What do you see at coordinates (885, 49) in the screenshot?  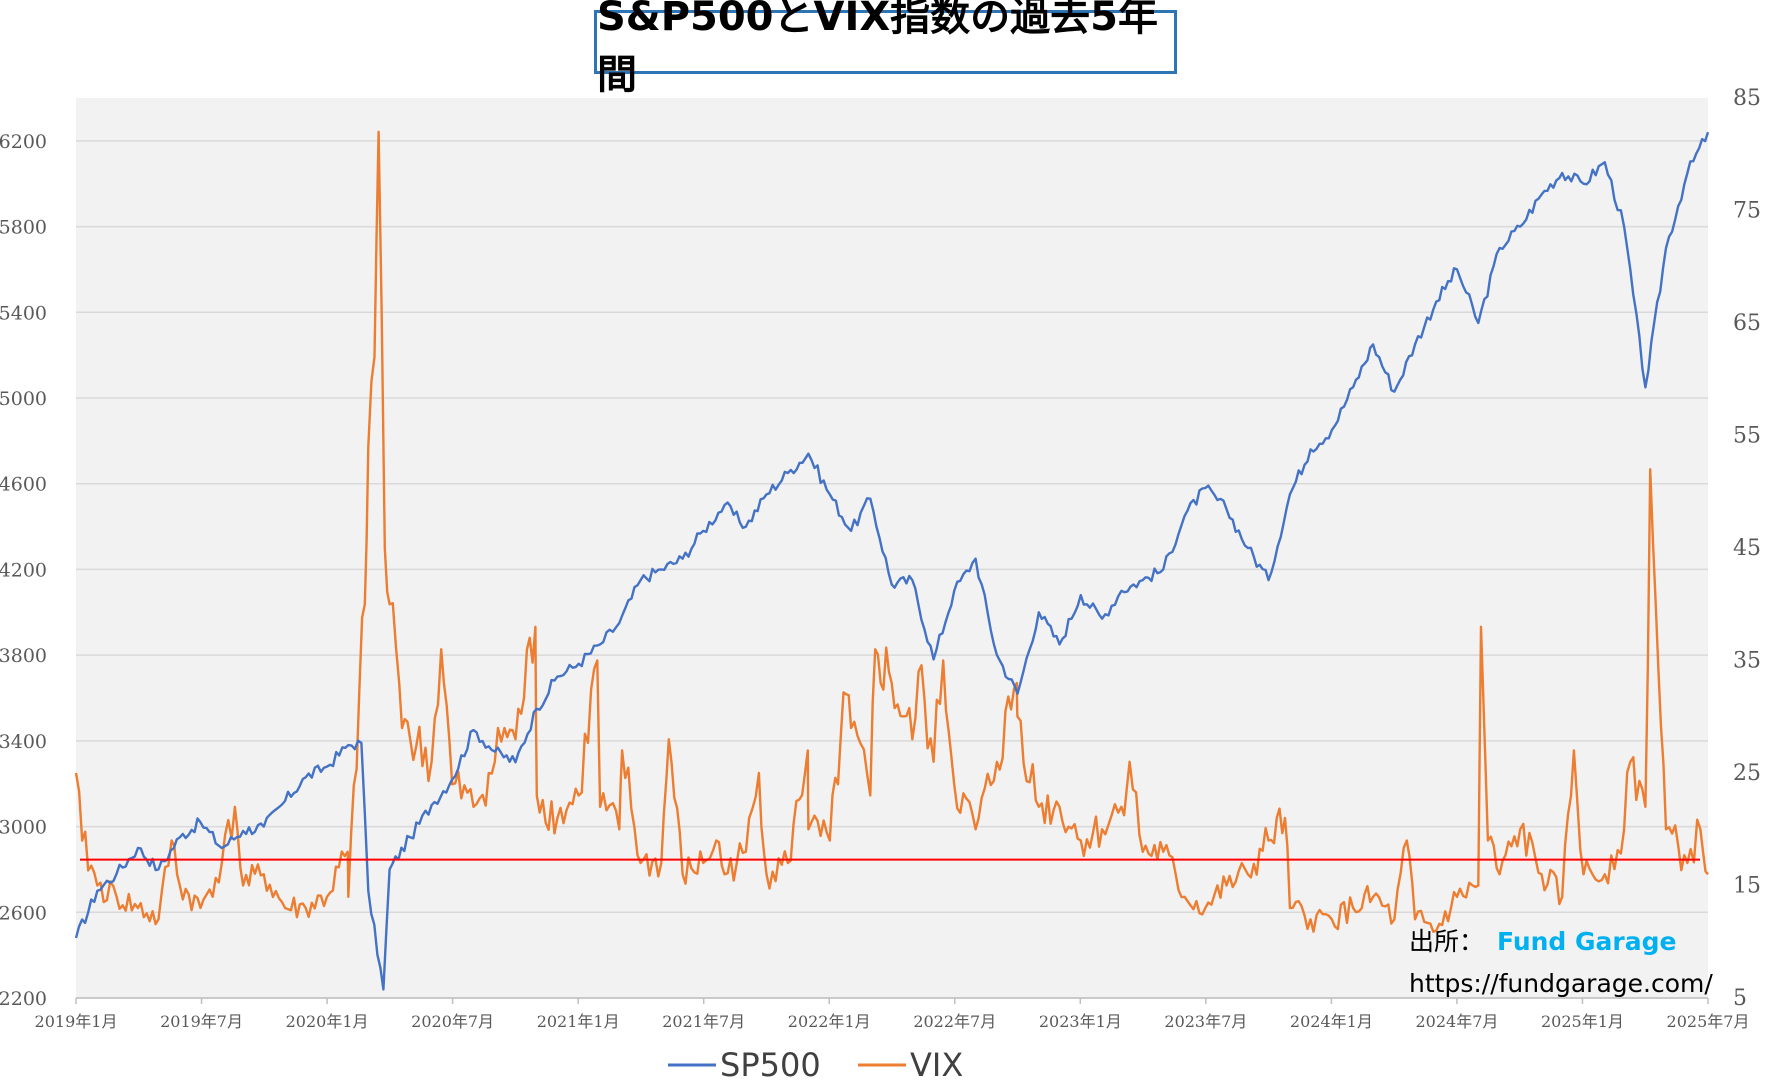 I see `chart-title: S&P500とVIX指数の過去5年間` at bounding box center [885, 49].